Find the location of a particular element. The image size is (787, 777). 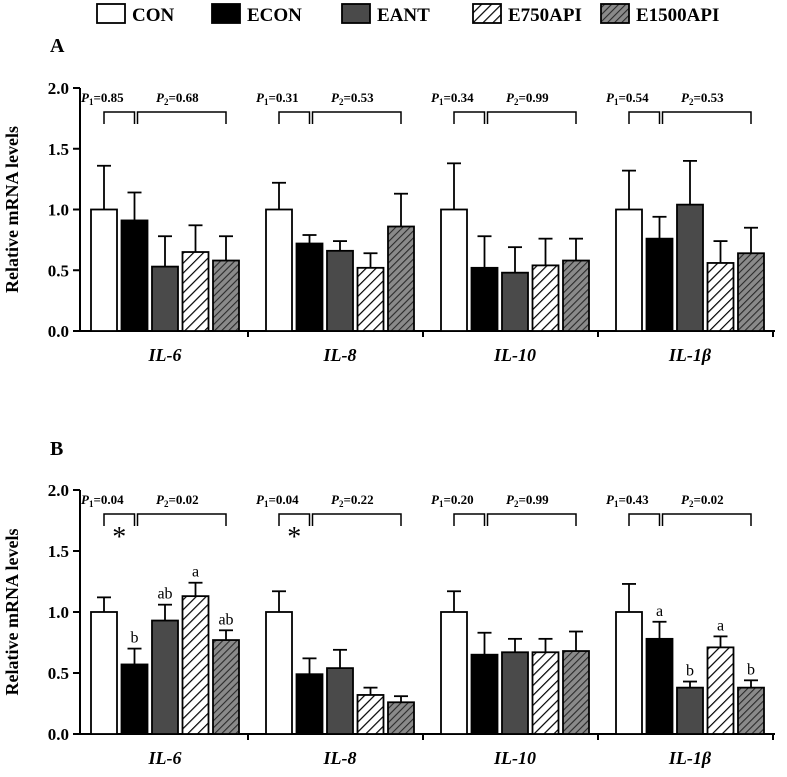

p1-label: P1=0.34 is located at coordinates (452, 98).